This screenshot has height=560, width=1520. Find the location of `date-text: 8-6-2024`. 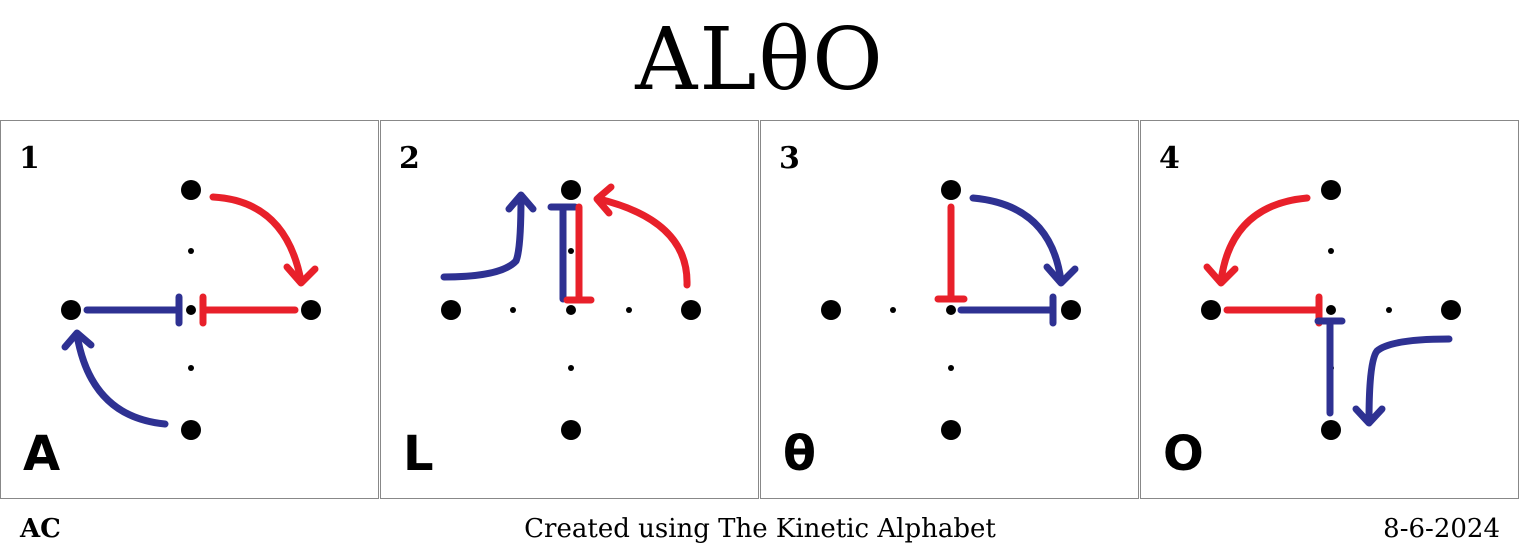

date-text: 8-6-2024 is located at coordinates (1441, 529).